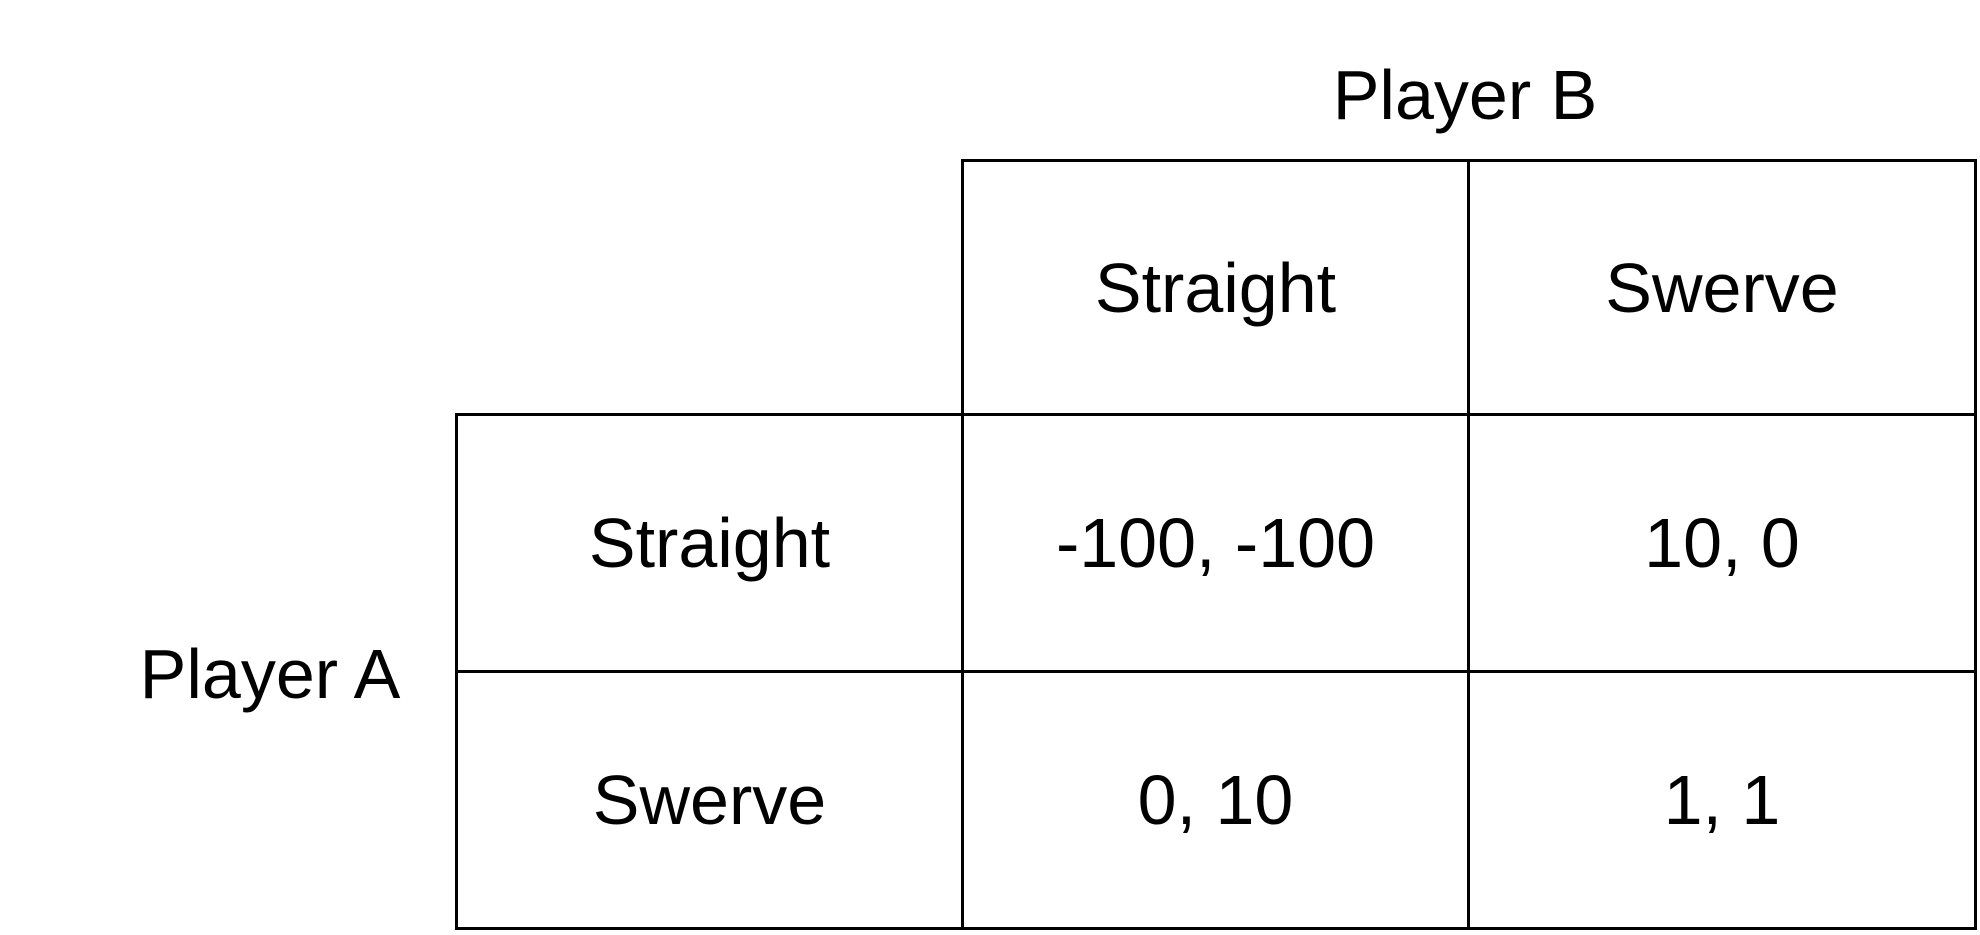 Image resolution: width=1980 pixels, height=935 pixels. Describe the element at coordinates (270, 674) in the screenshot. I see `player-a-label: Player A` at that location.